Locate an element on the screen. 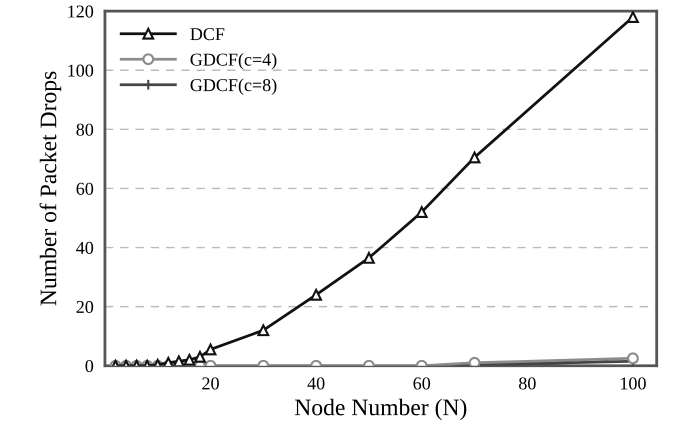  x-axis-title: Node Number (N) is located at coordinates (380, 409).